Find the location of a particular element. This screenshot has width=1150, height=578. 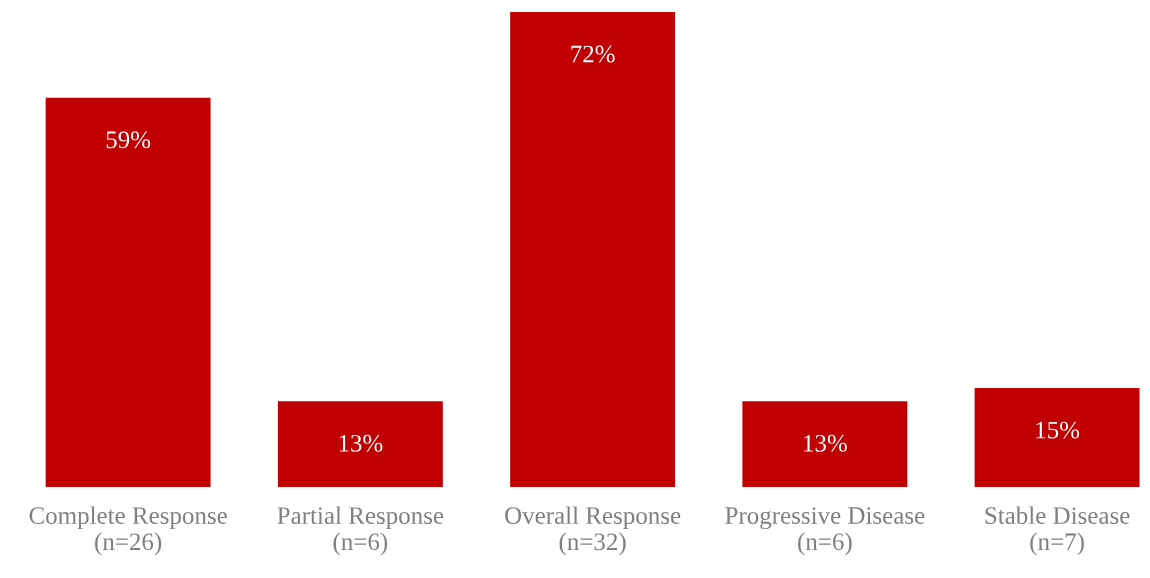

x-tick-label: Complete Response (n=26) is located at coordinates (128, 531).